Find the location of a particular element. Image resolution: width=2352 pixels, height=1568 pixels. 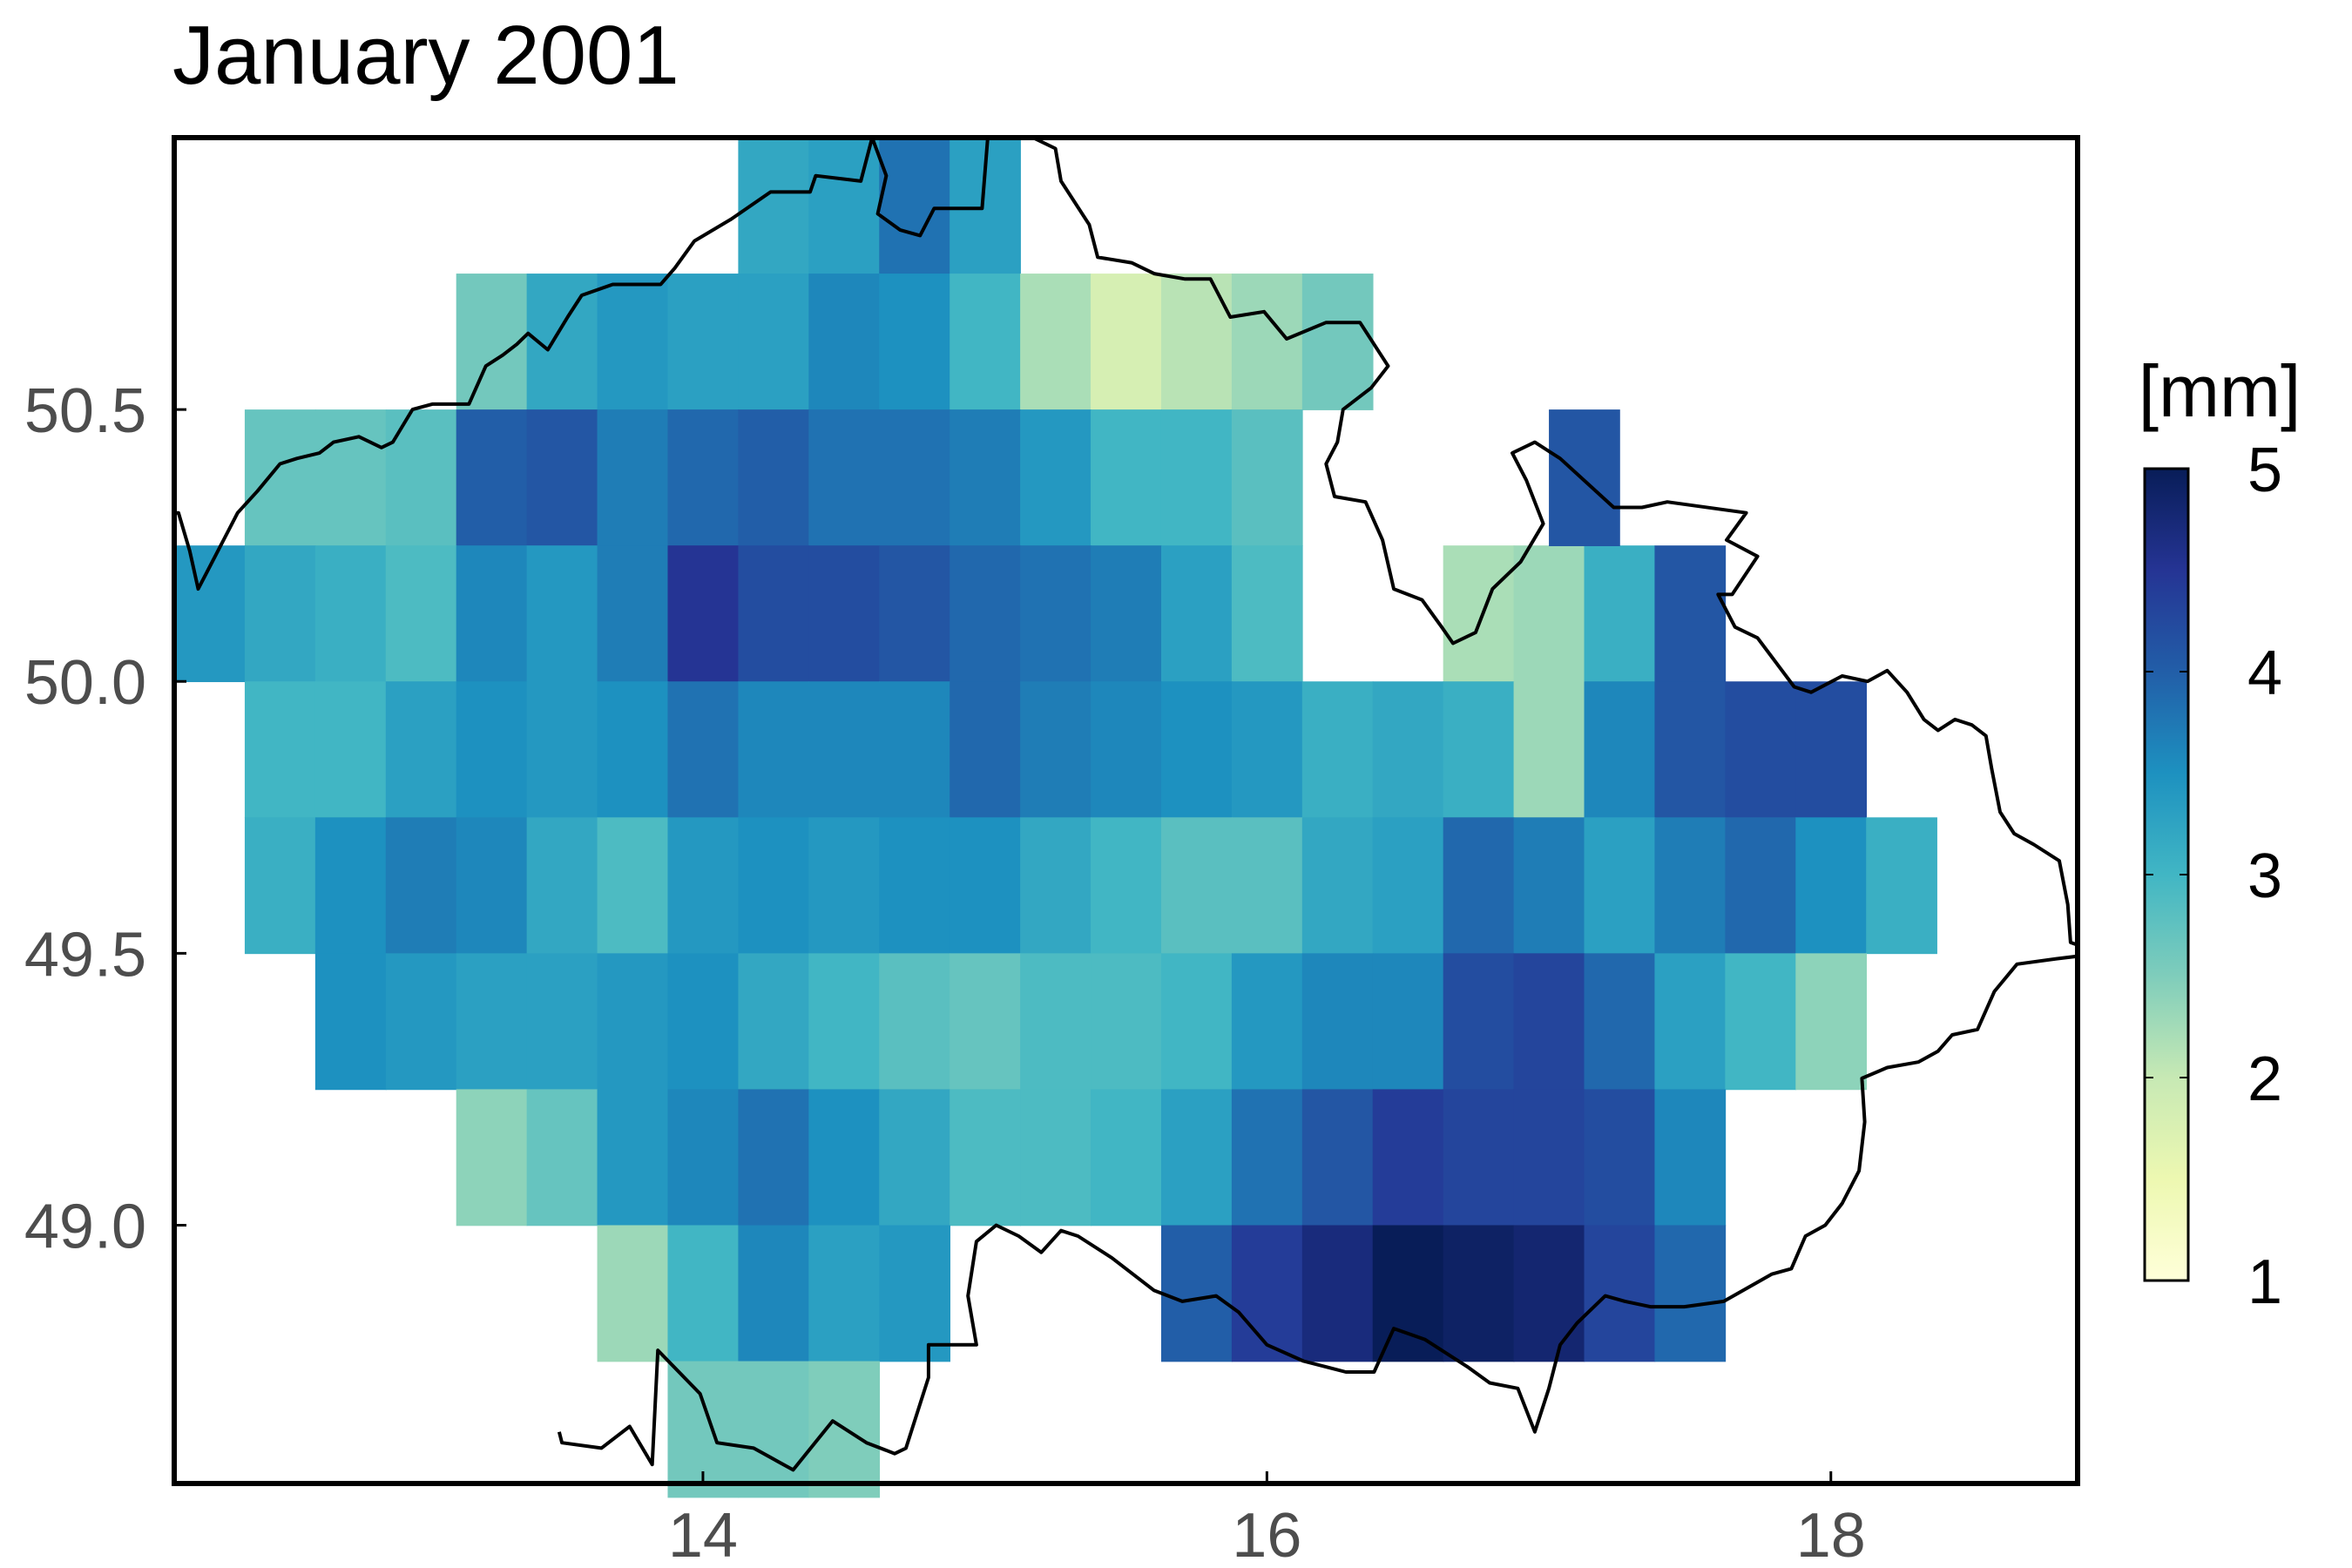

colorbar-tick-label: 3 is located at coordinates (2264, 876).